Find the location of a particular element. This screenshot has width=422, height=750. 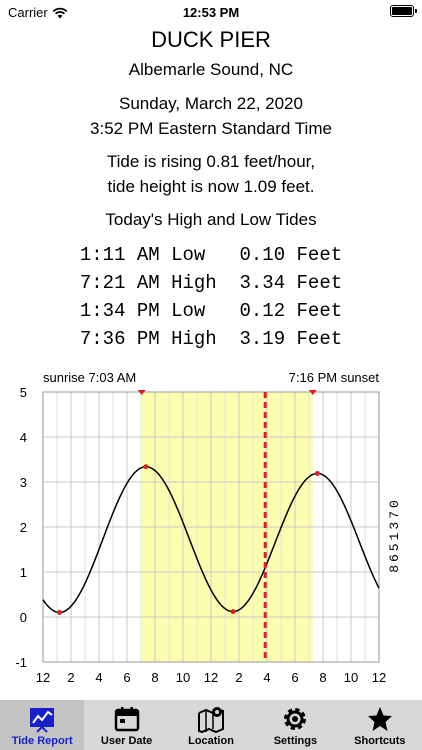

station-title: DUCK PIER is located at coordinates (211, 39).